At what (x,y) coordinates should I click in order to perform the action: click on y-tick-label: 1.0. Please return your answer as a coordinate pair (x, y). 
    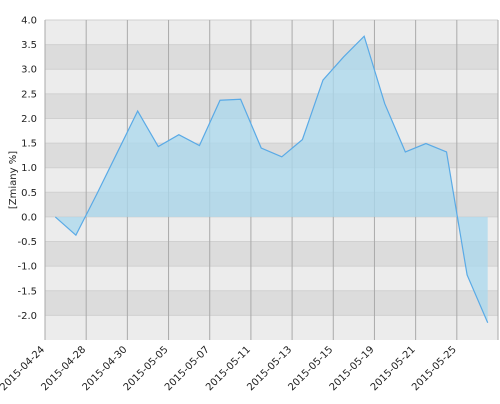
    Looking at the image, I should click on (29, 168).